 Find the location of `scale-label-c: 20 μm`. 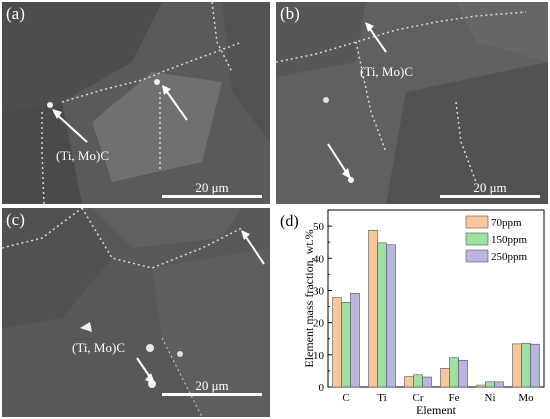

scale-label-c: 20 μm is located at coordinates (212, 385).